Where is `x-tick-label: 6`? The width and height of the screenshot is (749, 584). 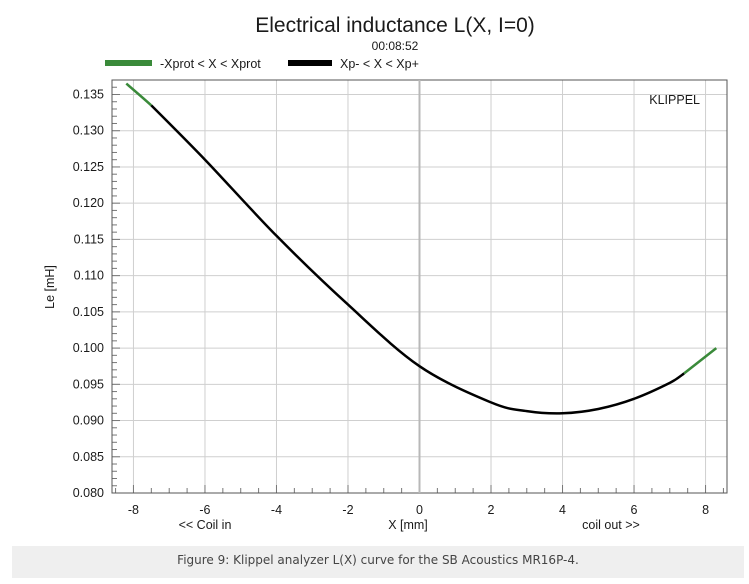
x-tick-label: 6 is located at coordinates (634, 510).